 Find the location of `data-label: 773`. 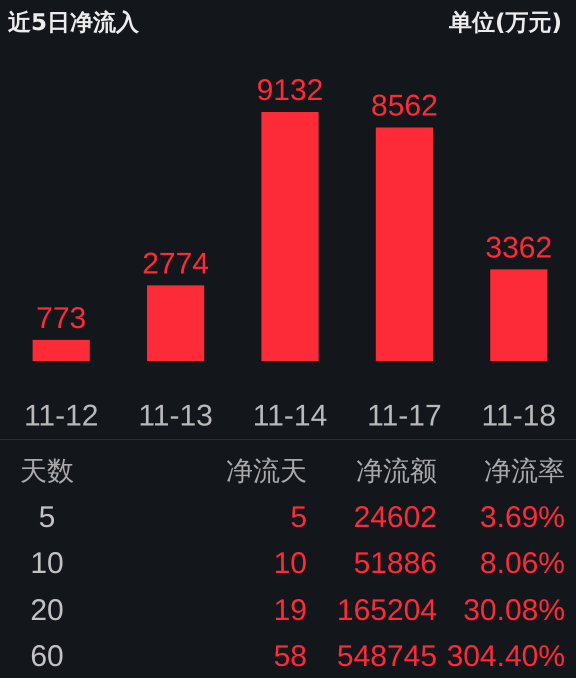

data-label: 773 is located at coordinates (61, 318).